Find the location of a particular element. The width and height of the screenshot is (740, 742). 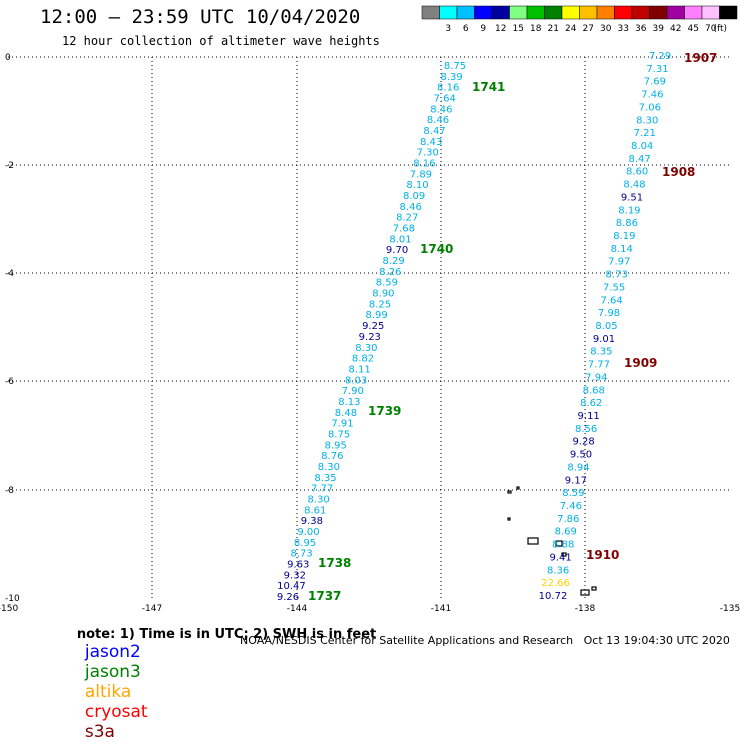

wave-height-label: 8.05 is located at coordinates (606, 326).